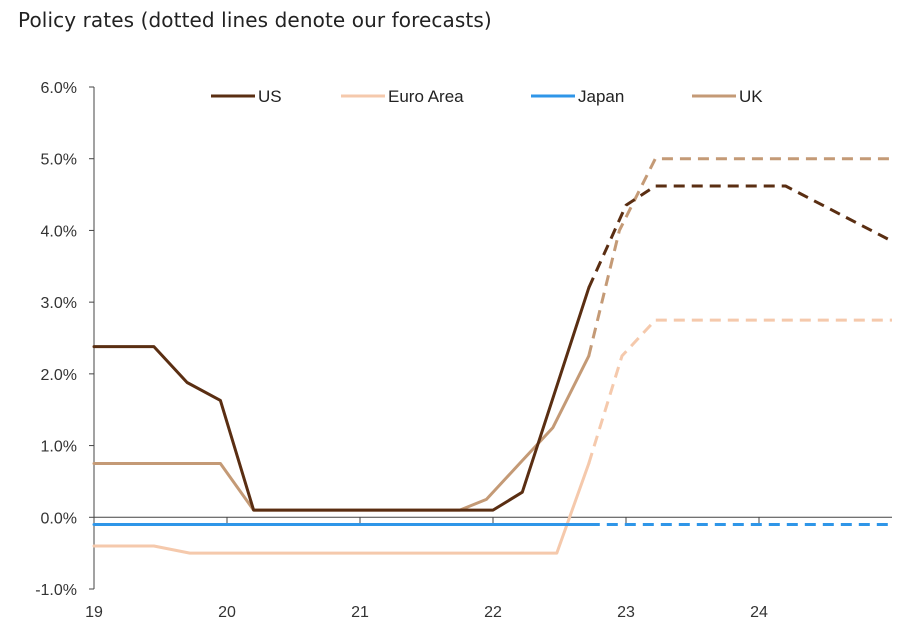 Image resolution: width=900 pixels, height=631 pixels. Describe the element at coordinates (341, 508) in the screenshot. I see `series-euro-area-actual-line` at that location.